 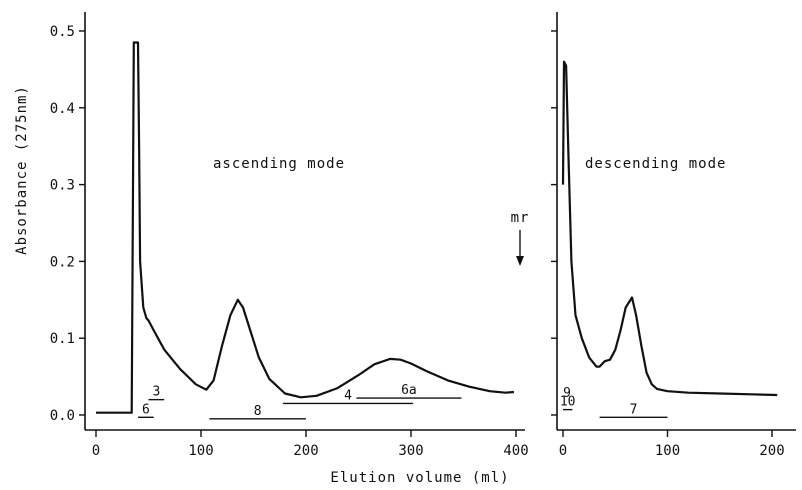 I want to click on fraction-6-label: 6, so click(x=146, y=409).